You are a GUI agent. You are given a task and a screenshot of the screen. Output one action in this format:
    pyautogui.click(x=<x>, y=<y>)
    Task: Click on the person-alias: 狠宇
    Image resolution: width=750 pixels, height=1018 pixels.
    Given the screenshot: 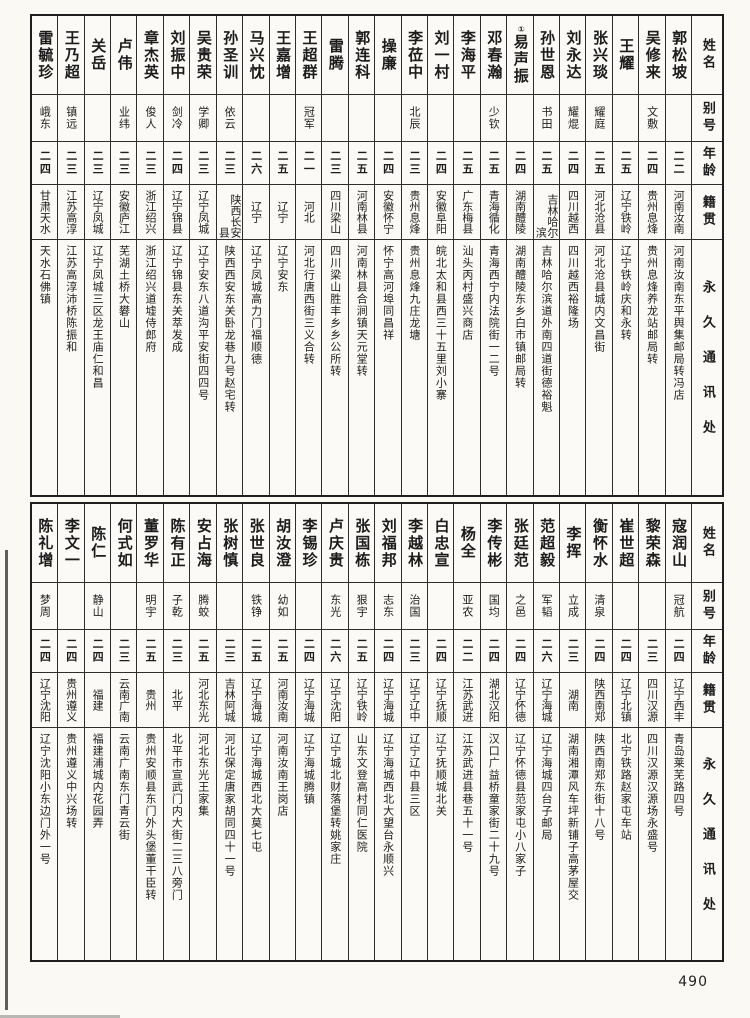 What is the action you would take?
    pyautogui.click(x=361, y=606)
    